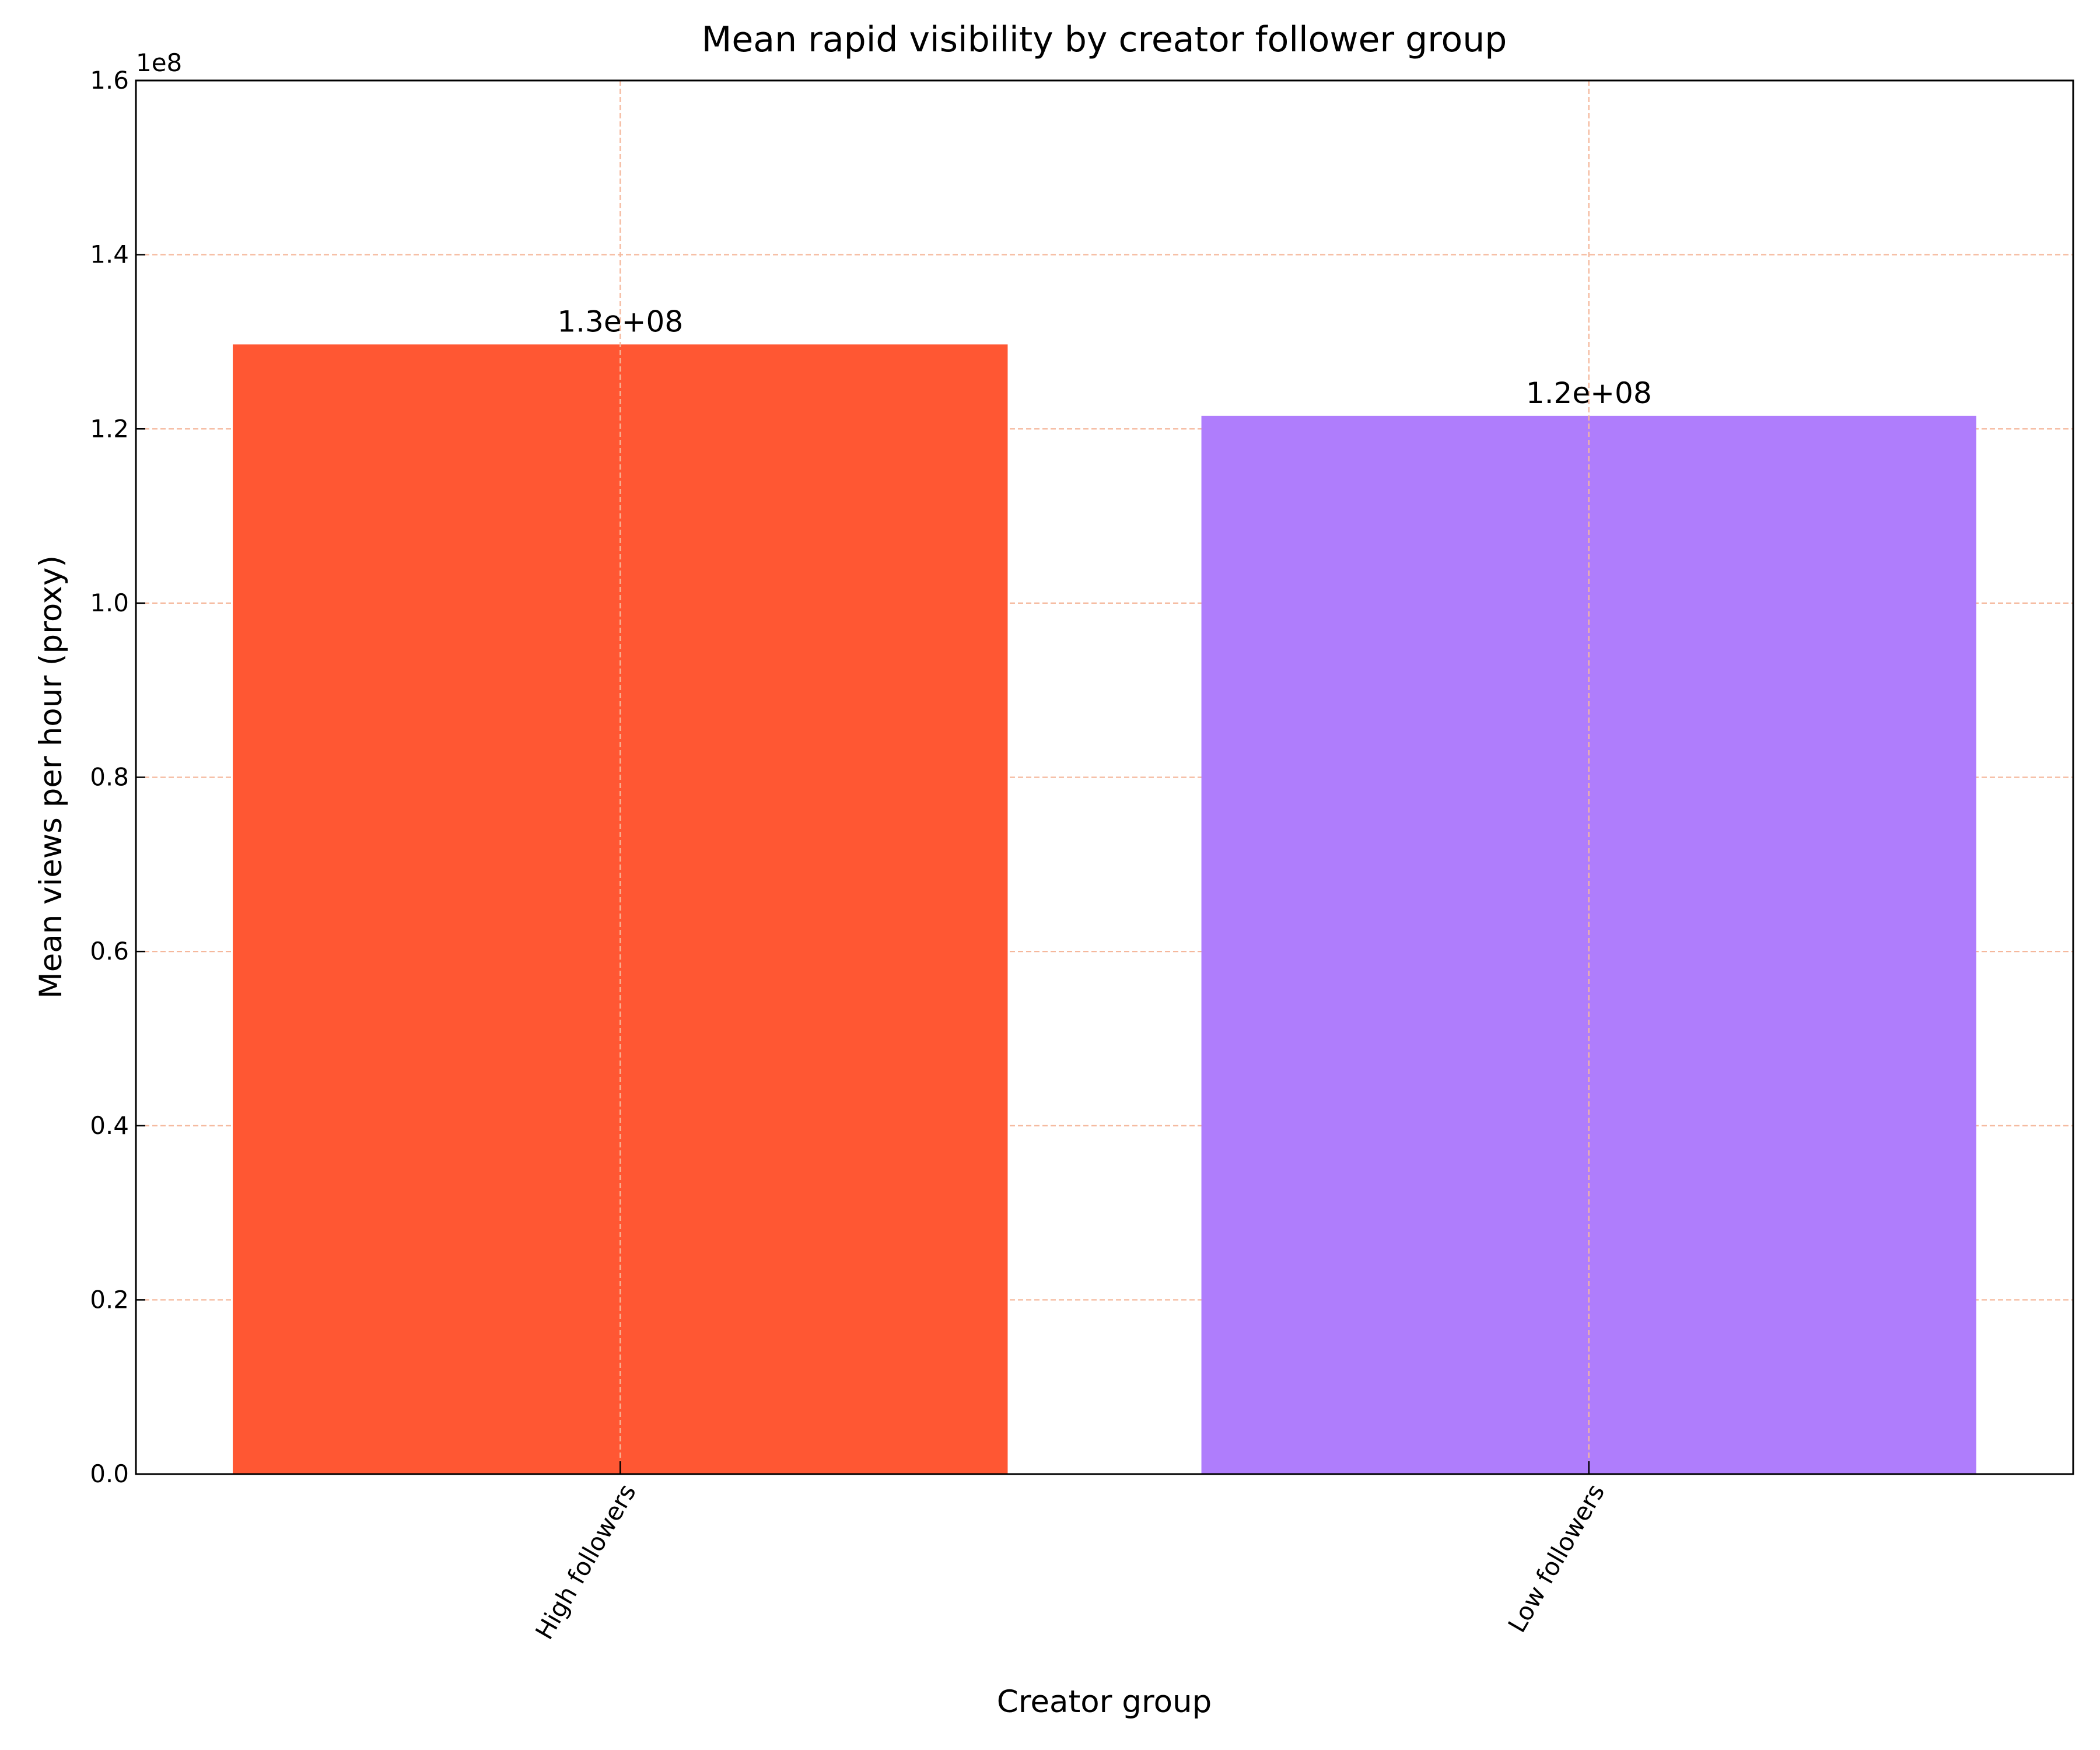 The width and height of the screenshot is (2100, 1750). What do you see at coordinates (109, 254) in the screenshot?
I see `y-tick-label: 1.4` at bounding box center [109, 254].